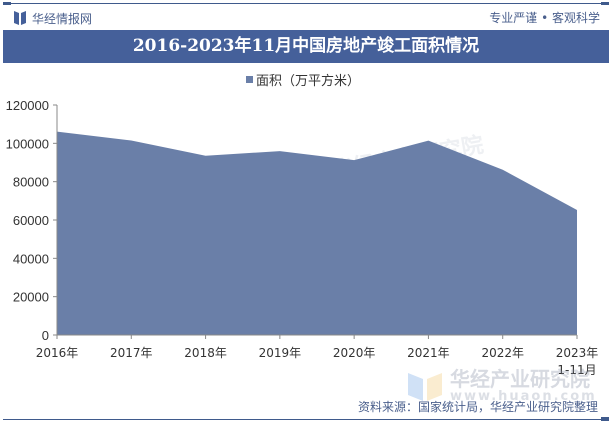 The image size is (612, 424). I want to click on bottom-border, so click(306, 419).